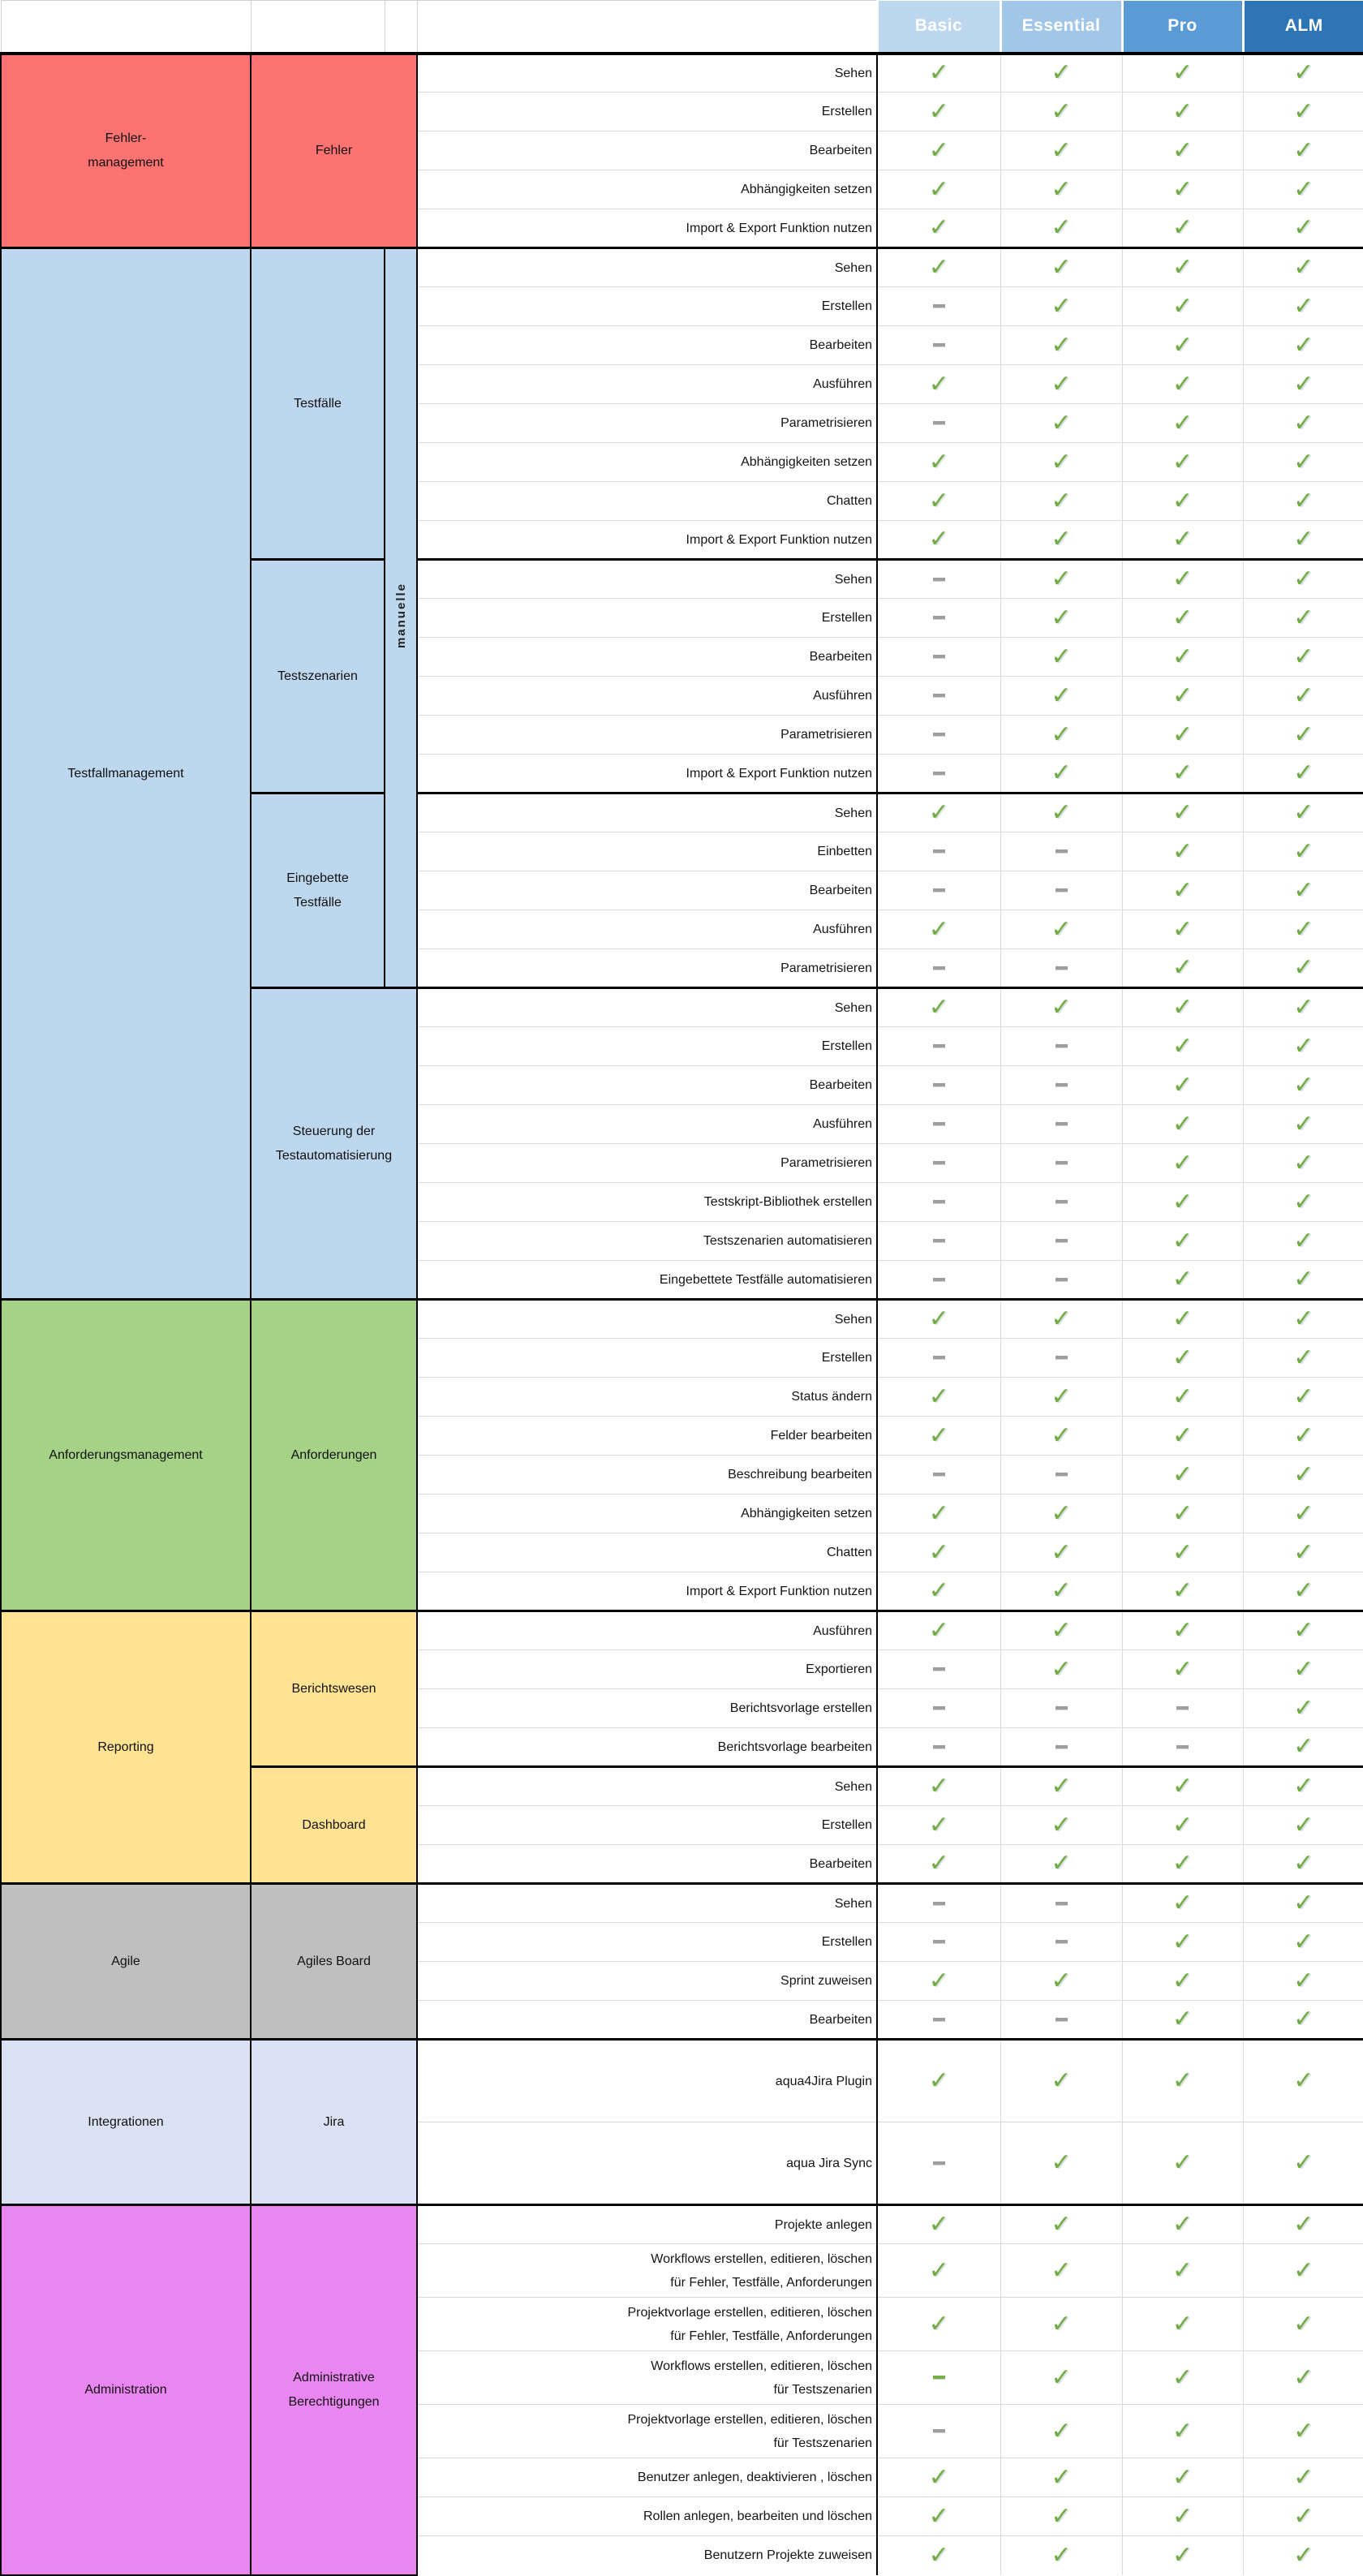 The width and height of the screenshot is (1363, 2576). What do you see at coordinates (682, 1864) in the screenshot?
I see `feature-row: Bearbeiten ✓ ✓ ✓ ✓` at bounding box center [682, 1864].